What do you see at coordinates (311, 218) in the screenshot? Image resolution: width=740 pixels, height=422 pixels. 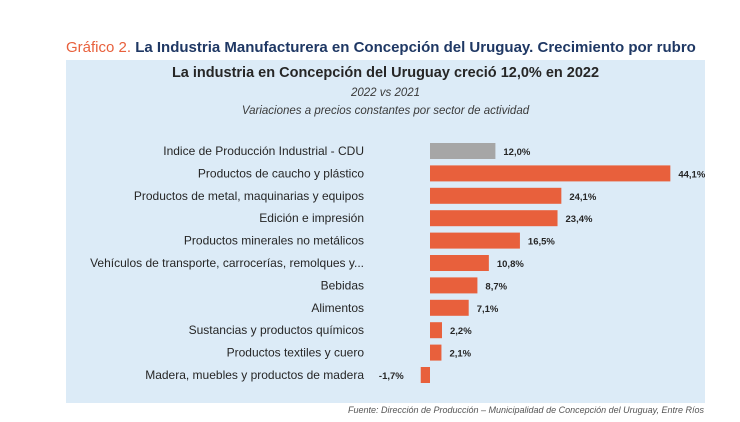 I see `category-label-3: Edición e impresión` at bounding box center [311, 218].